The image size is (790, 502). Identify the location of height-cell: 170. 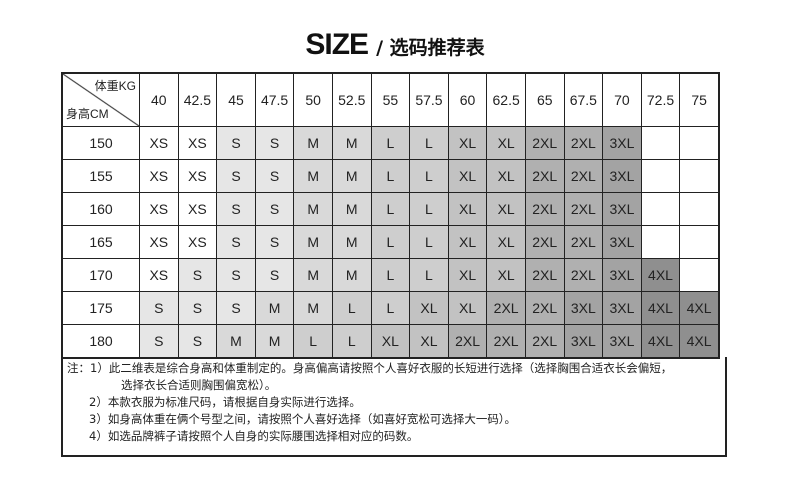
(100, 275).